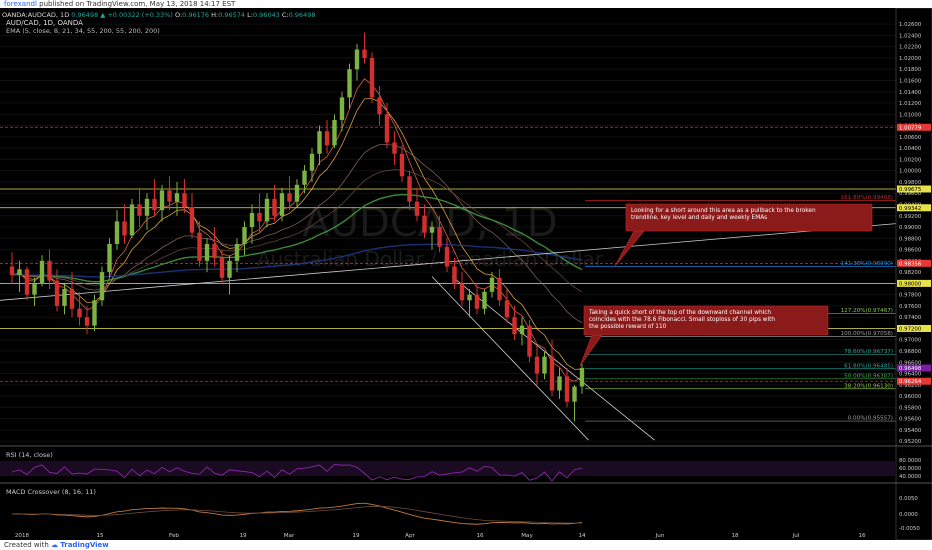 The image size is (932, 550). What do you see at coordinates (910, 251) in the screenshot?
I see `price-tick-label: 0.98600` at bounding box center [910, 251].